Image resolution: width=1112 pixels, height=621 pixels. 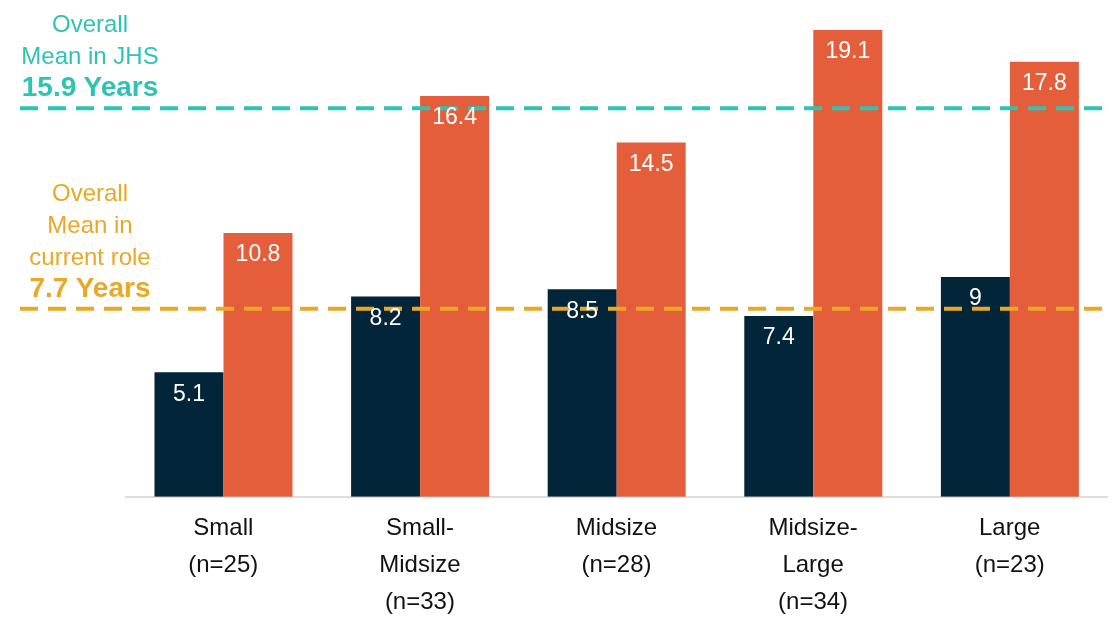 I want to click on data-label: 5.1, so click(x=189, y=392).